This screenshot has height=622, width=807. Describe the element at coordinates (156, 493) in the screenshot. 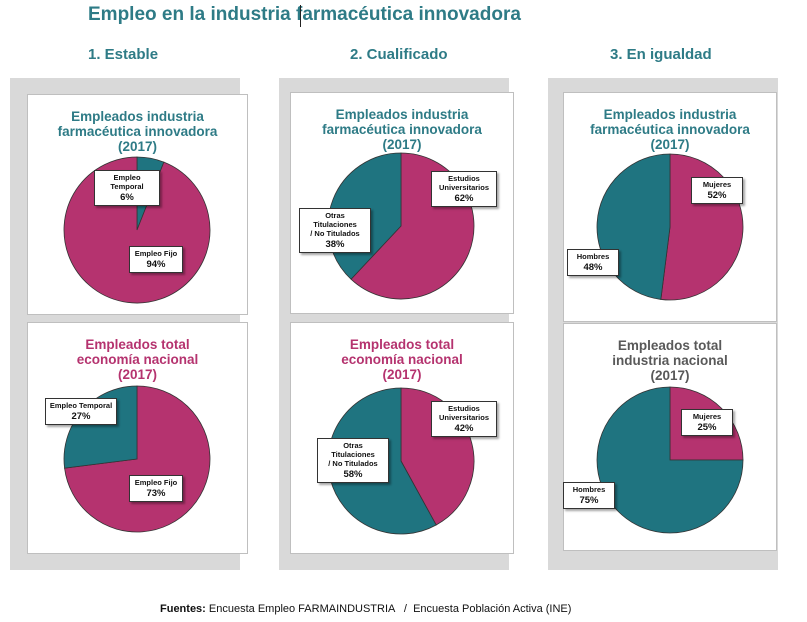

I see `slice-label-percent: 73%` at that location.